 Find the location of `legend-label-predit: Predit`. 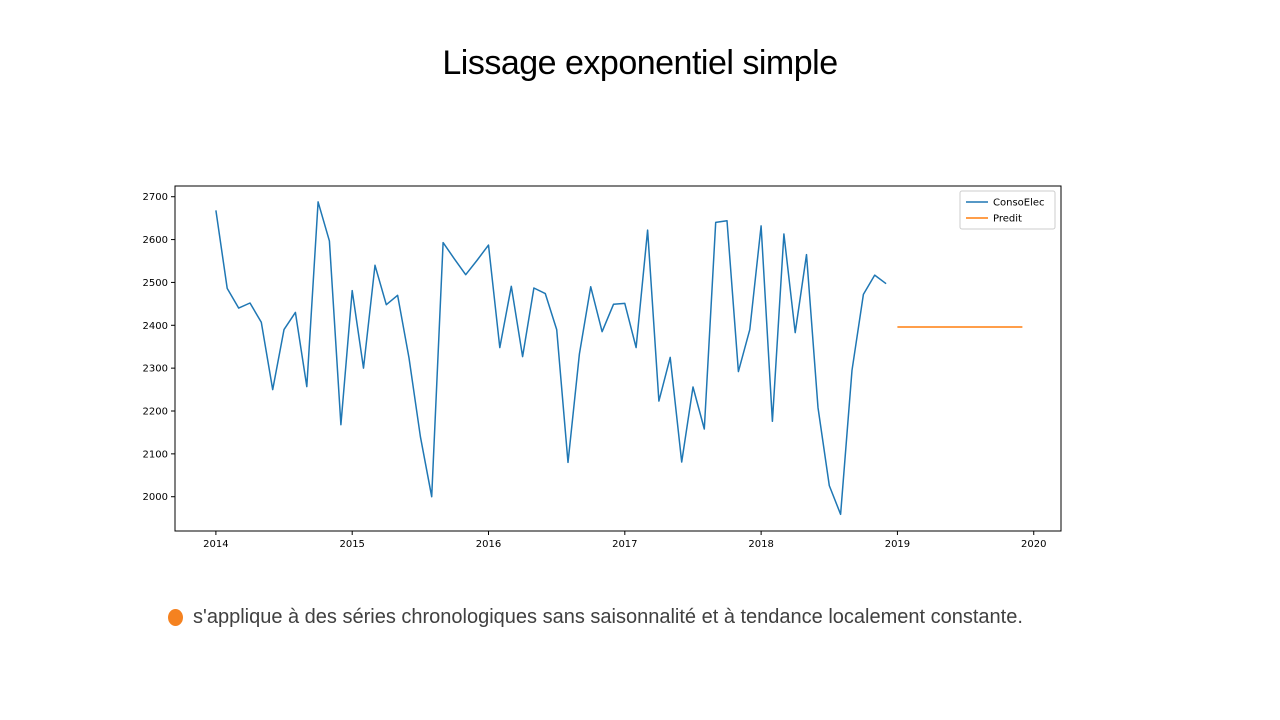

legend-label-predit: Predit is located at coordinates (1007, 219).